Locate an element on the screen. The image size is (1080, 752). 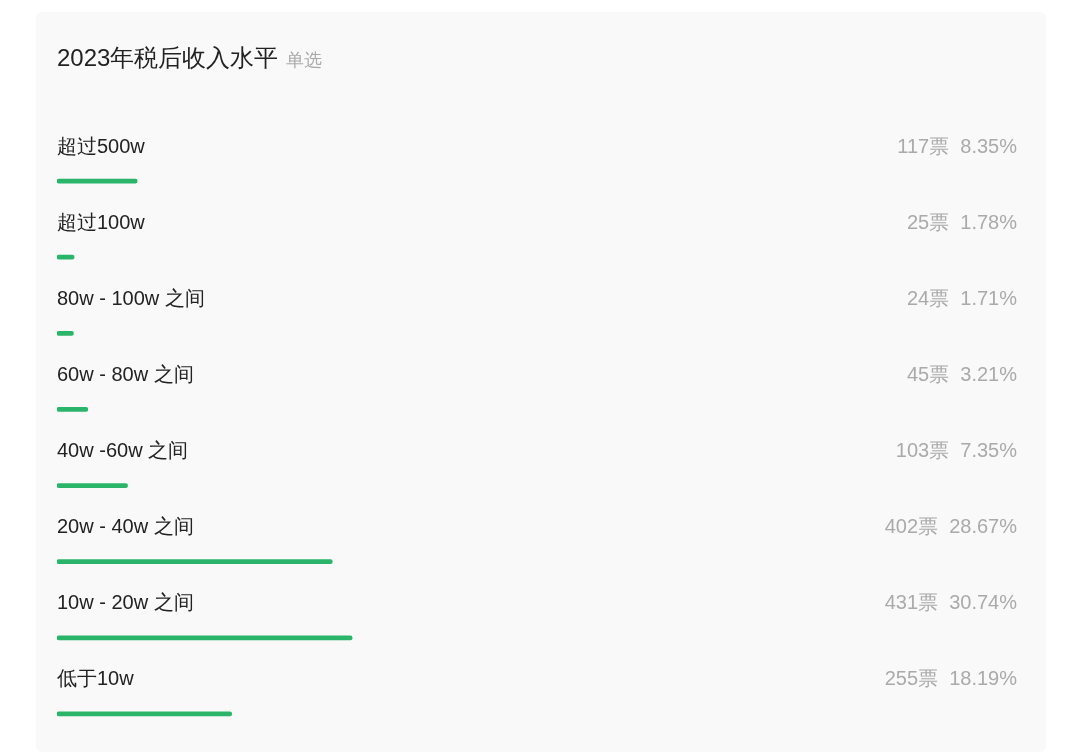
y-tick-label: 80w - 100w 之间 is located at coordinates (131, 297).